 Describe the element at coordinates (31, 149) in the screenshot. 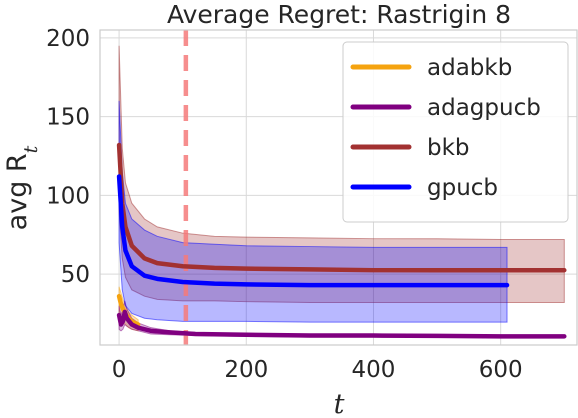

I see `y-axis-label-subscript: t` at that location.